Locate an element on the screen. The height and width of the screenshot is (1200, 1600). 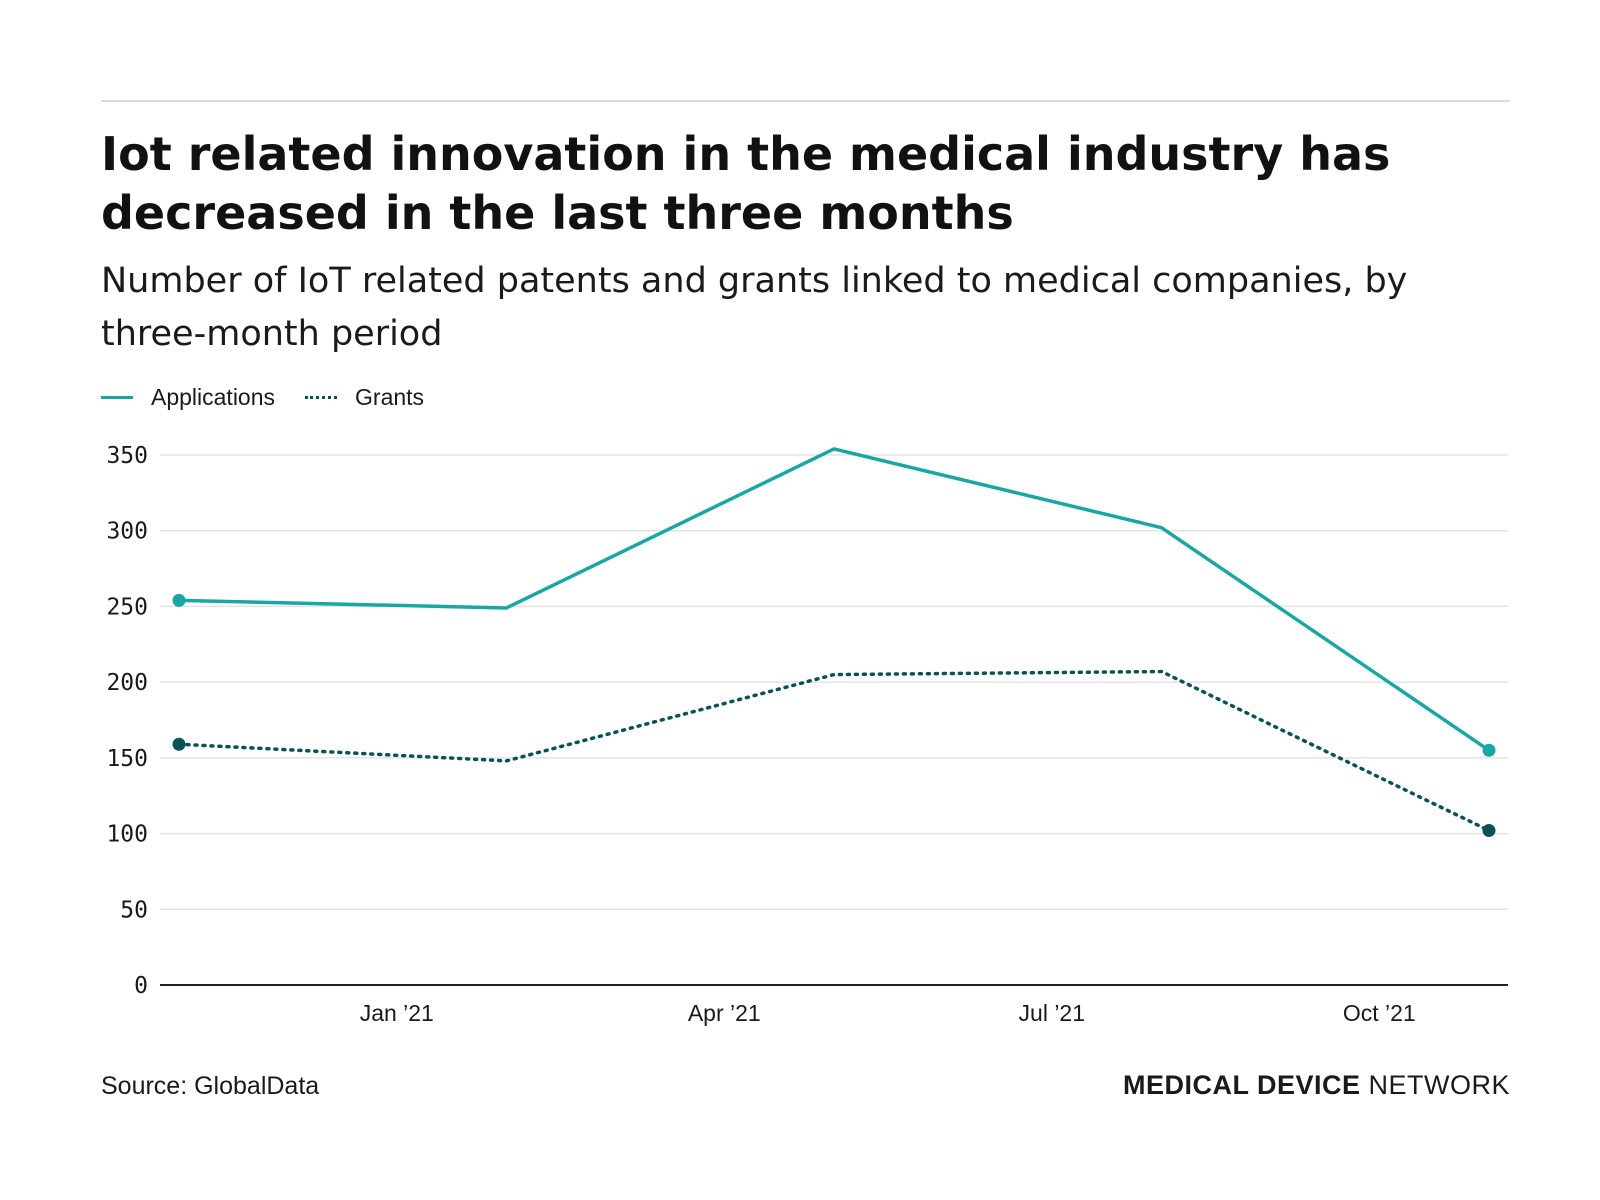
y-tick-label-350: 350 is located at coordinates (127, 456).